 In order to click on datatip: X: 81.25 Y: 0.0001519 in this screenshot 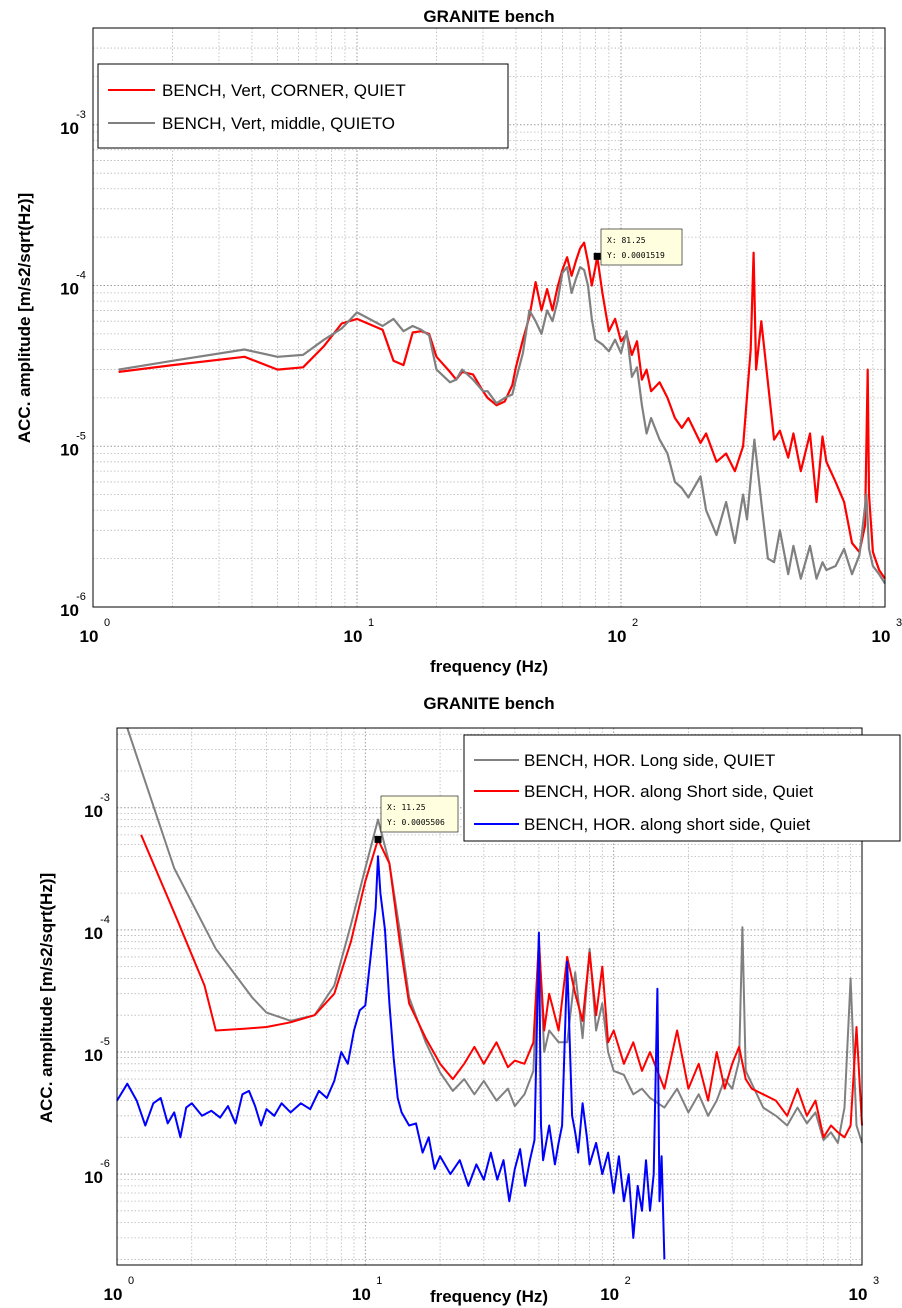, I will do `click(638, 247)`.